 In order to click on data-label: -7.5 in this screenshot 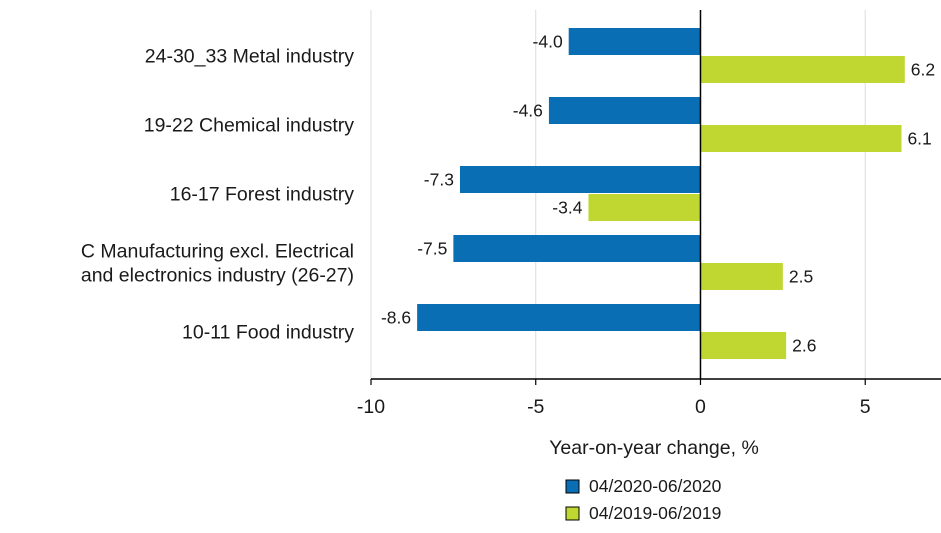, I will do `click(432, 249)`.